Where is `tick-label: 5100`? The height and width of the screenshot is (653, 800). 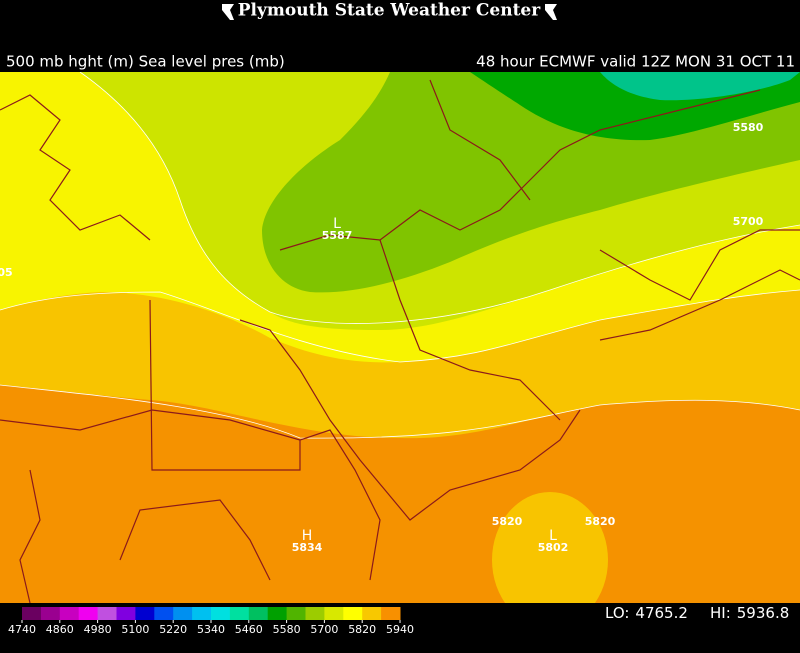
tick-label: 5100 is located at coordinates (135, 629).